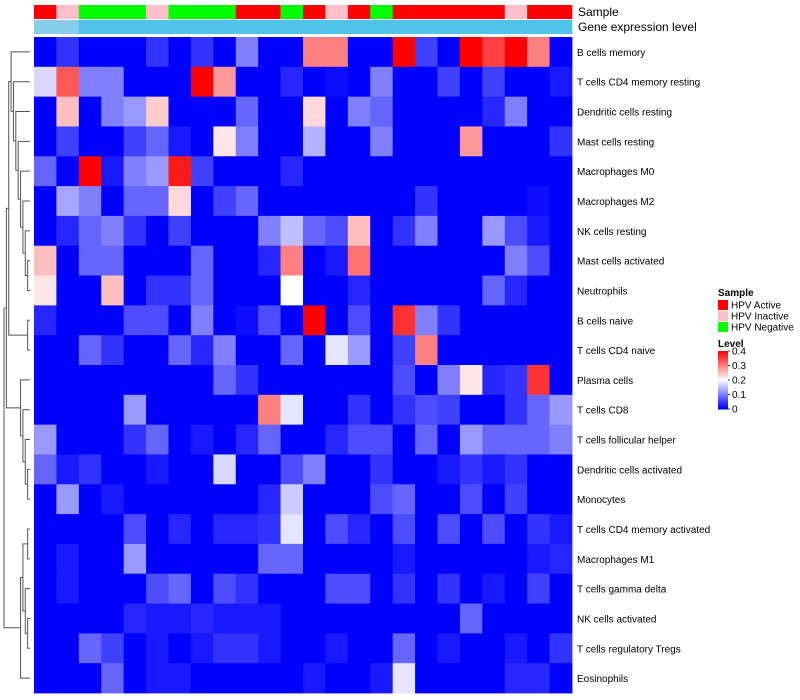 The image size is (800, 700). I want to click on row-label: T cells CD4 memory resting, so click(638, 83).